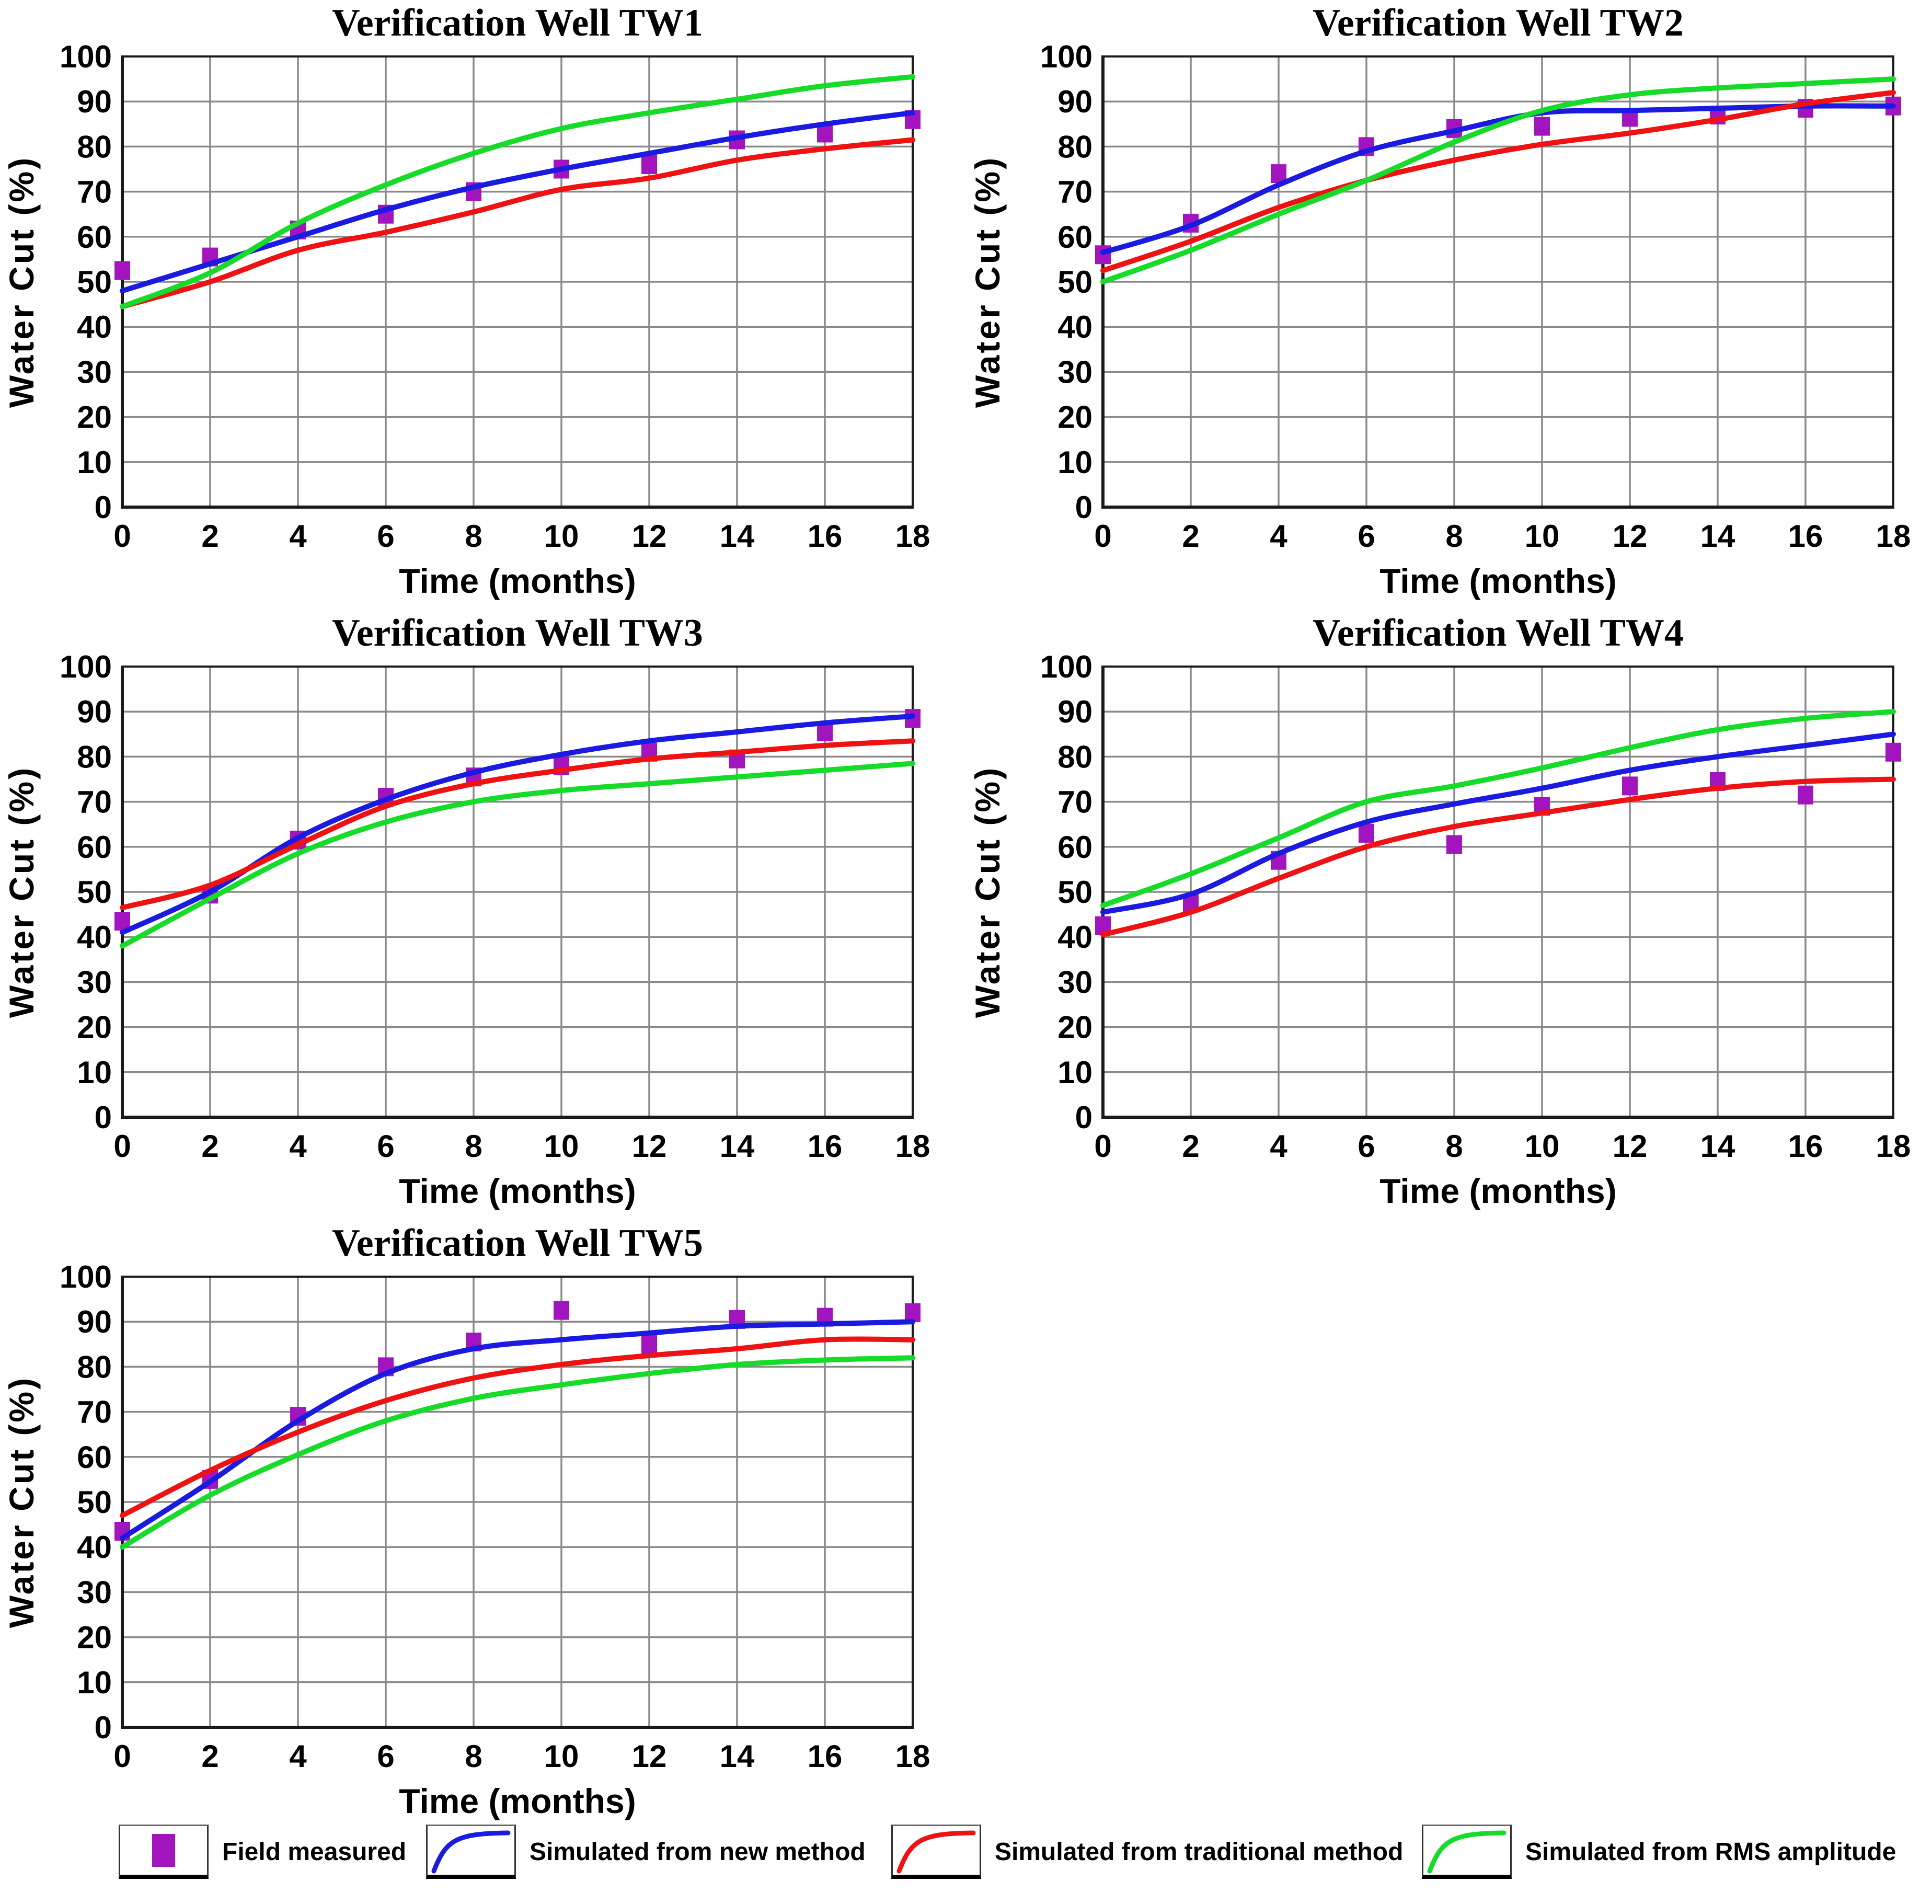 The width and height of the screenshot is (1932, 1904). What do you see at coordinates (1066, 666) in the screenshot?
I see `y-tick-label: 100` at bounding box center [1066, 666].